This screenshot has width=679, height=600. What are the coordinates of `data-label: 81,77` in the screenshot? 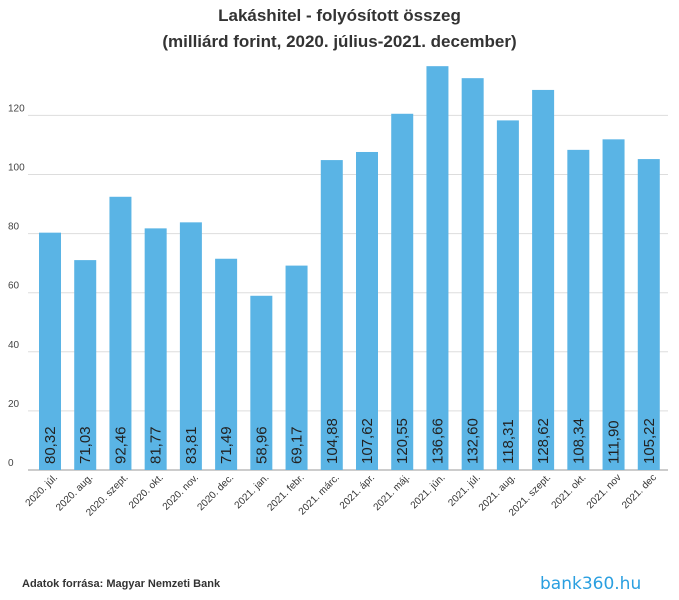 It's located at (156, 445).